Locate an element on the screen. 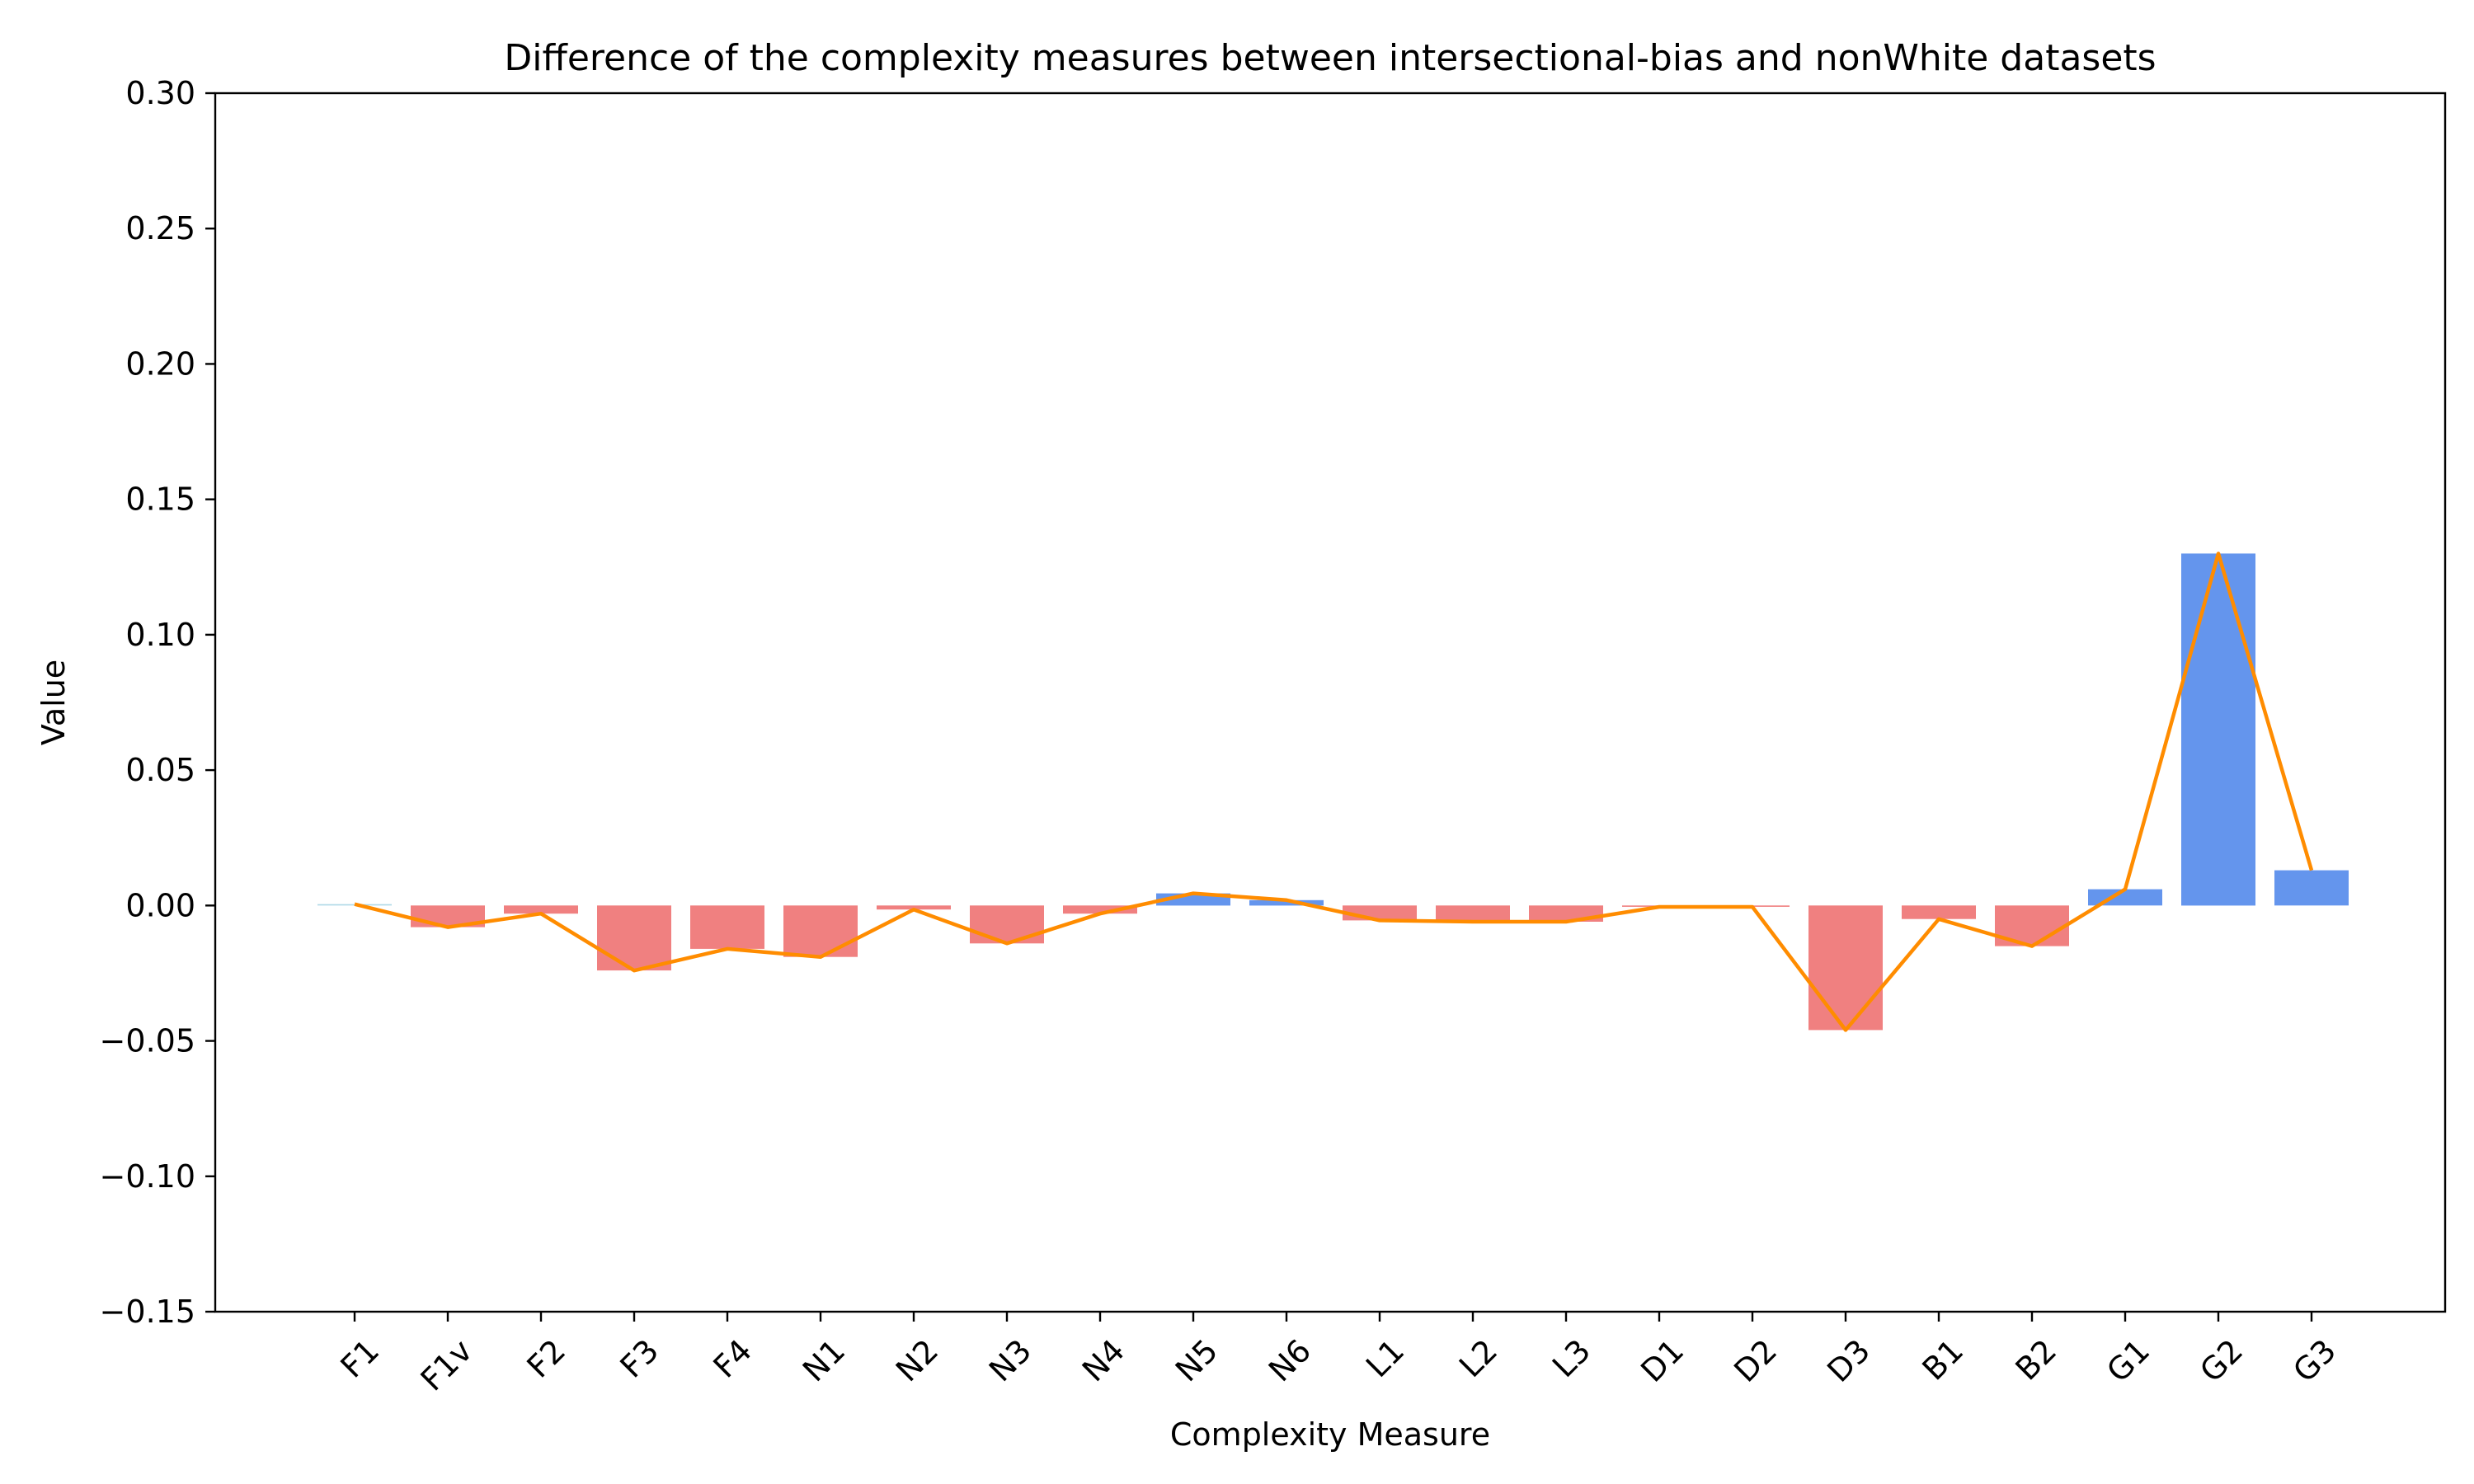 The width and height of the screenshot is (2474, 1484). y-tick-label: −0.10 is located at coordinates (147, 1176).